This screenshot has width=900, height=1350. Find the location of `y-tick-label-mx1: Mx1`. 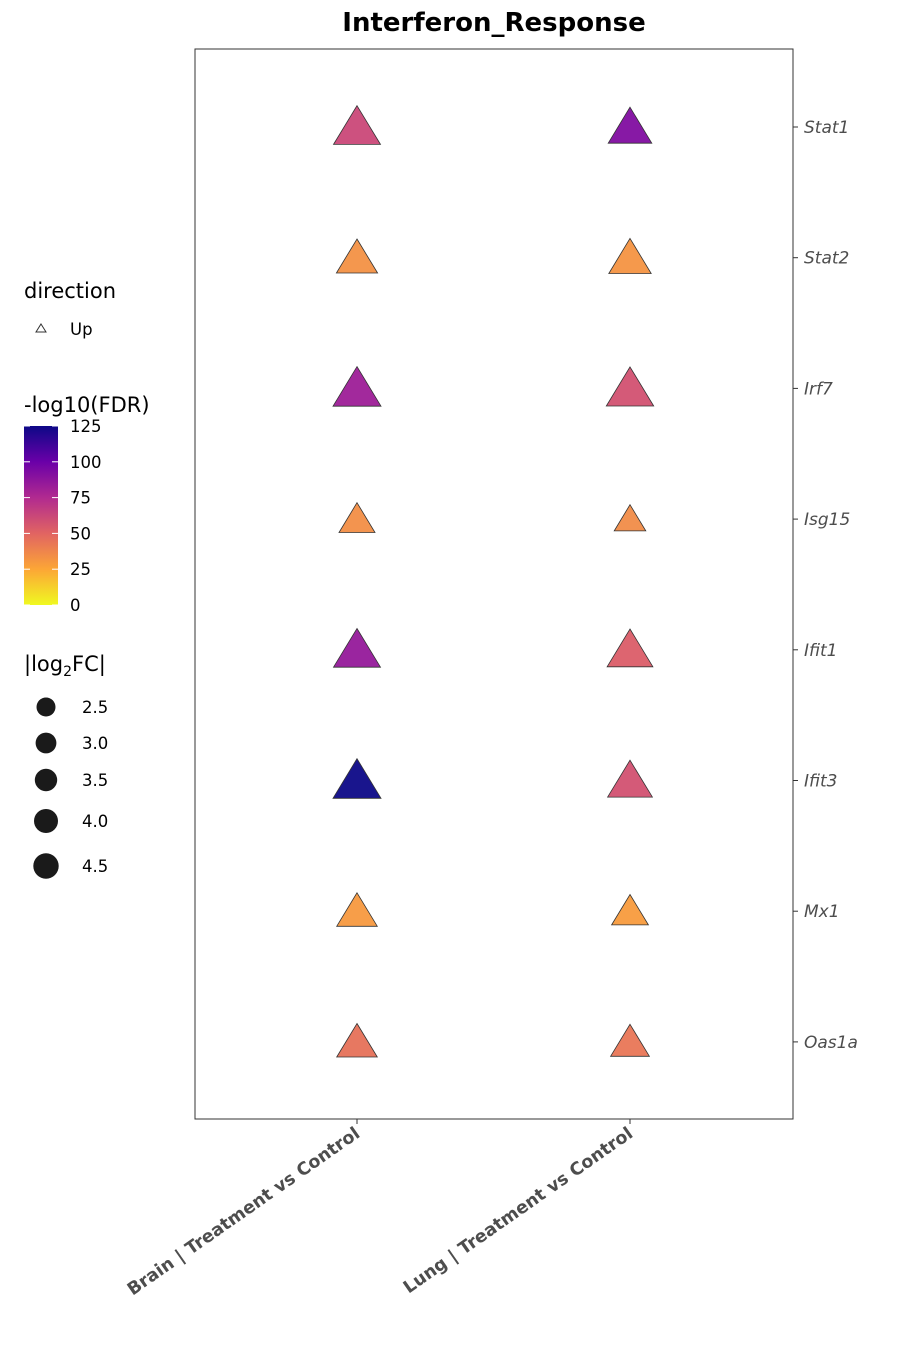

y-tick-label-mx1: Mx1 is located at coordinates (822, 912).